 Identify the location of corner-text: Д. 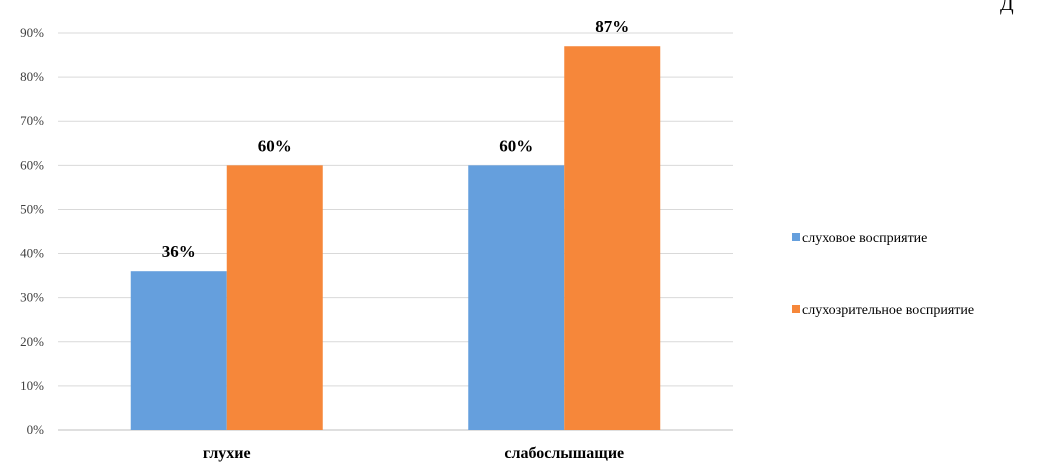
(1007, 7).